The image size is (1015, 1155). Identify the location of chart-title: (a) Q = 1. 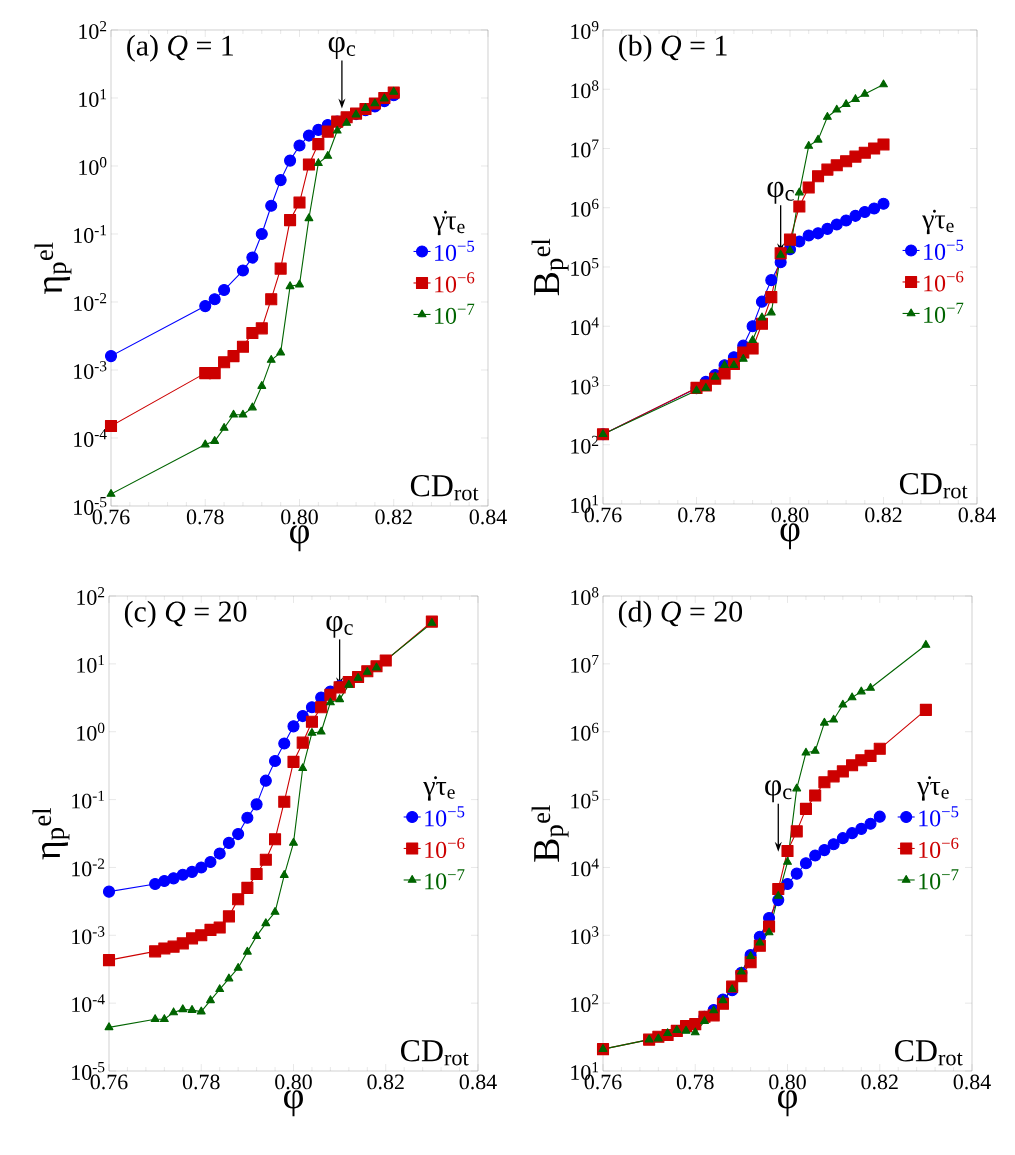
(180, 48).